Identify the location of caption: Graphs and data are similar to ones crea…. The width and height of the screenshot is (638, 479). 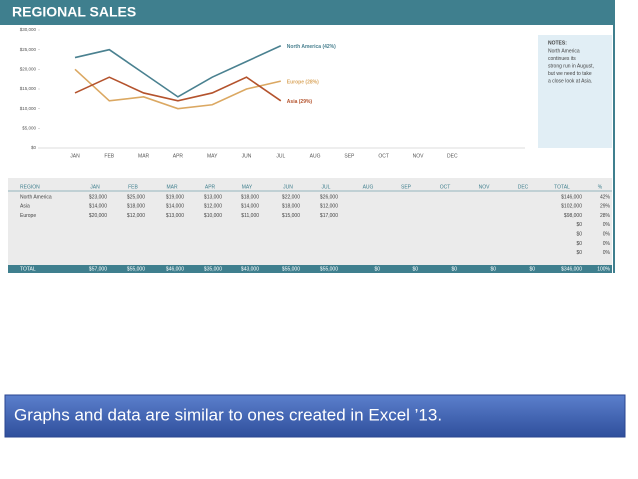
(228, 414).